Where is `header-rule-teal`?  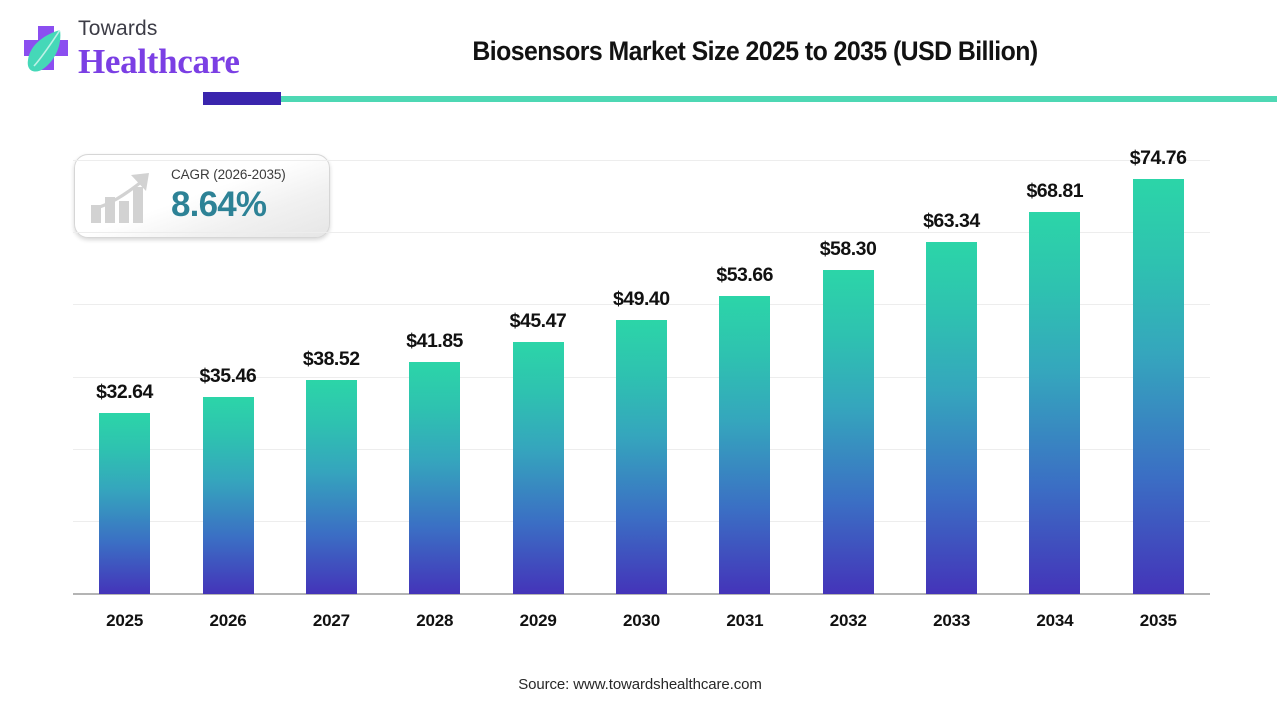 header-rule-teal is located at coordinates (740, 99).